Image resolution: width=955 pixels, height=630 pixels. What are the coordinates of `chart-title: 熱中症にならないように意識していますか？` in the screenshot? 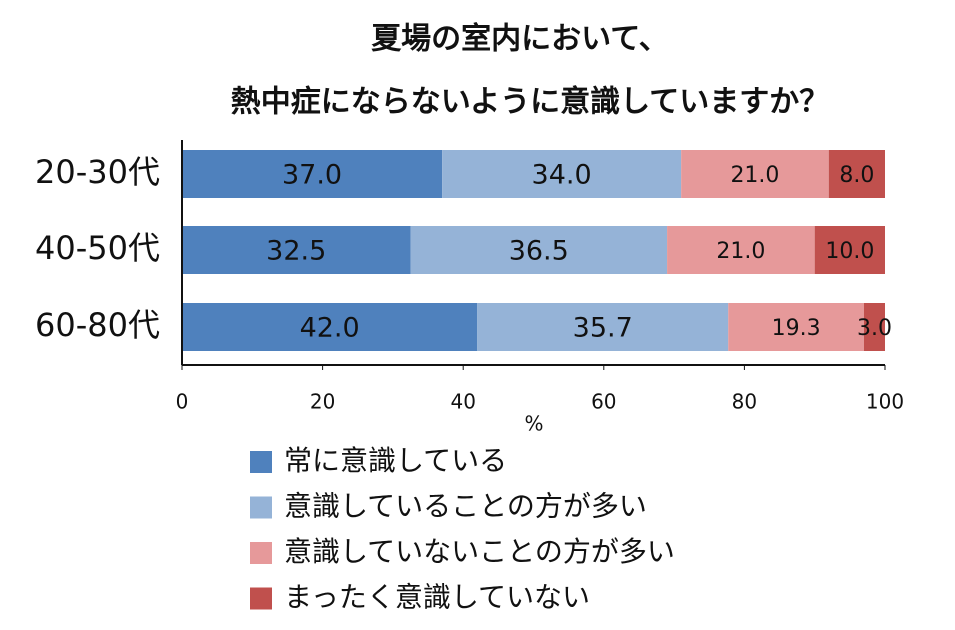 It's located at (530, 102).